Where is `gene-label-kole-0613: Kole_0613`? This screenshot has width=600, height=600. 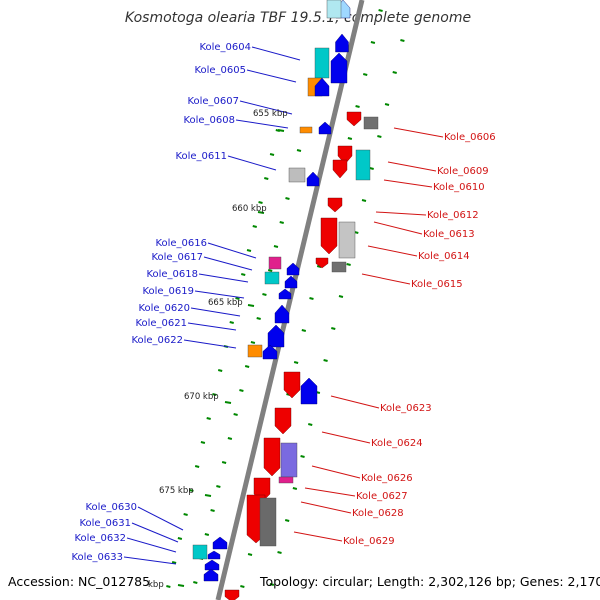
gene-label-kole-0613: Kole_0613 is located at coordinates (449, 234).